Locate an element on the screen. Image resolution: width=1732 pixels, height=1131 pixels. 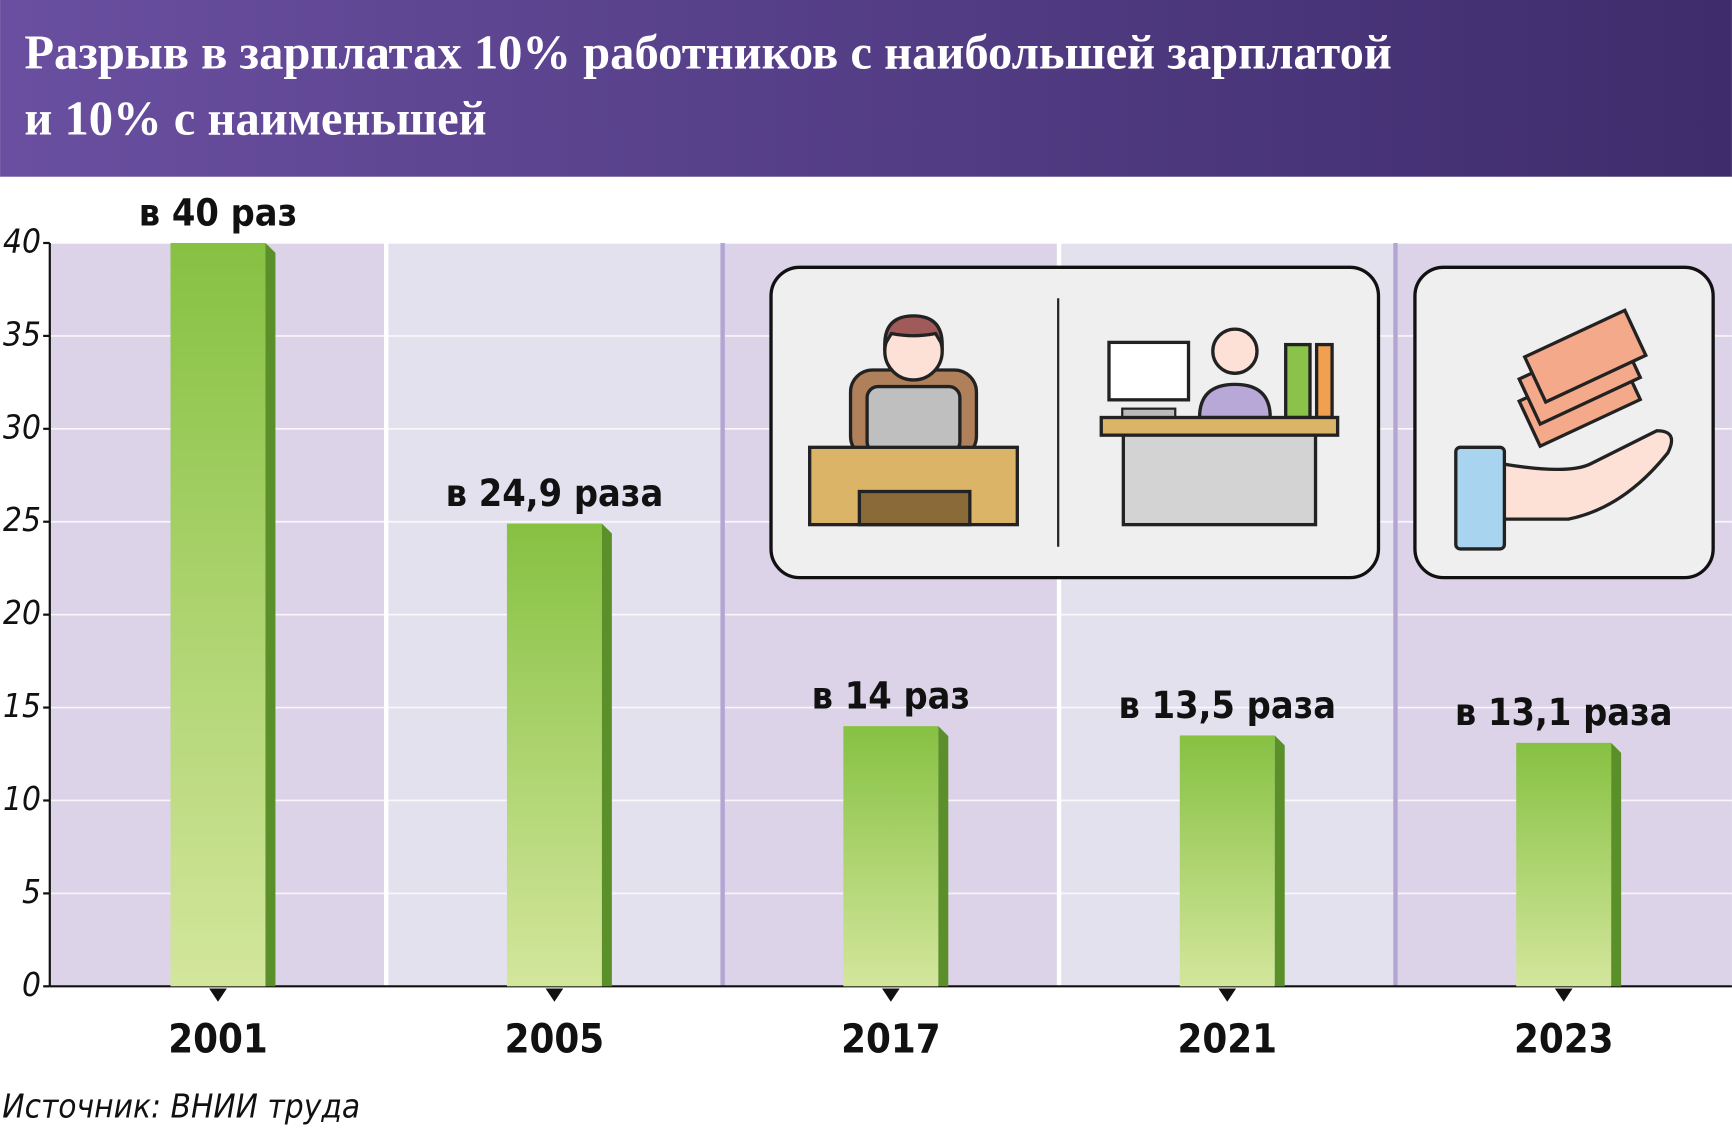
x-tick-label: 2017 is located at coordinates (891, 1040).